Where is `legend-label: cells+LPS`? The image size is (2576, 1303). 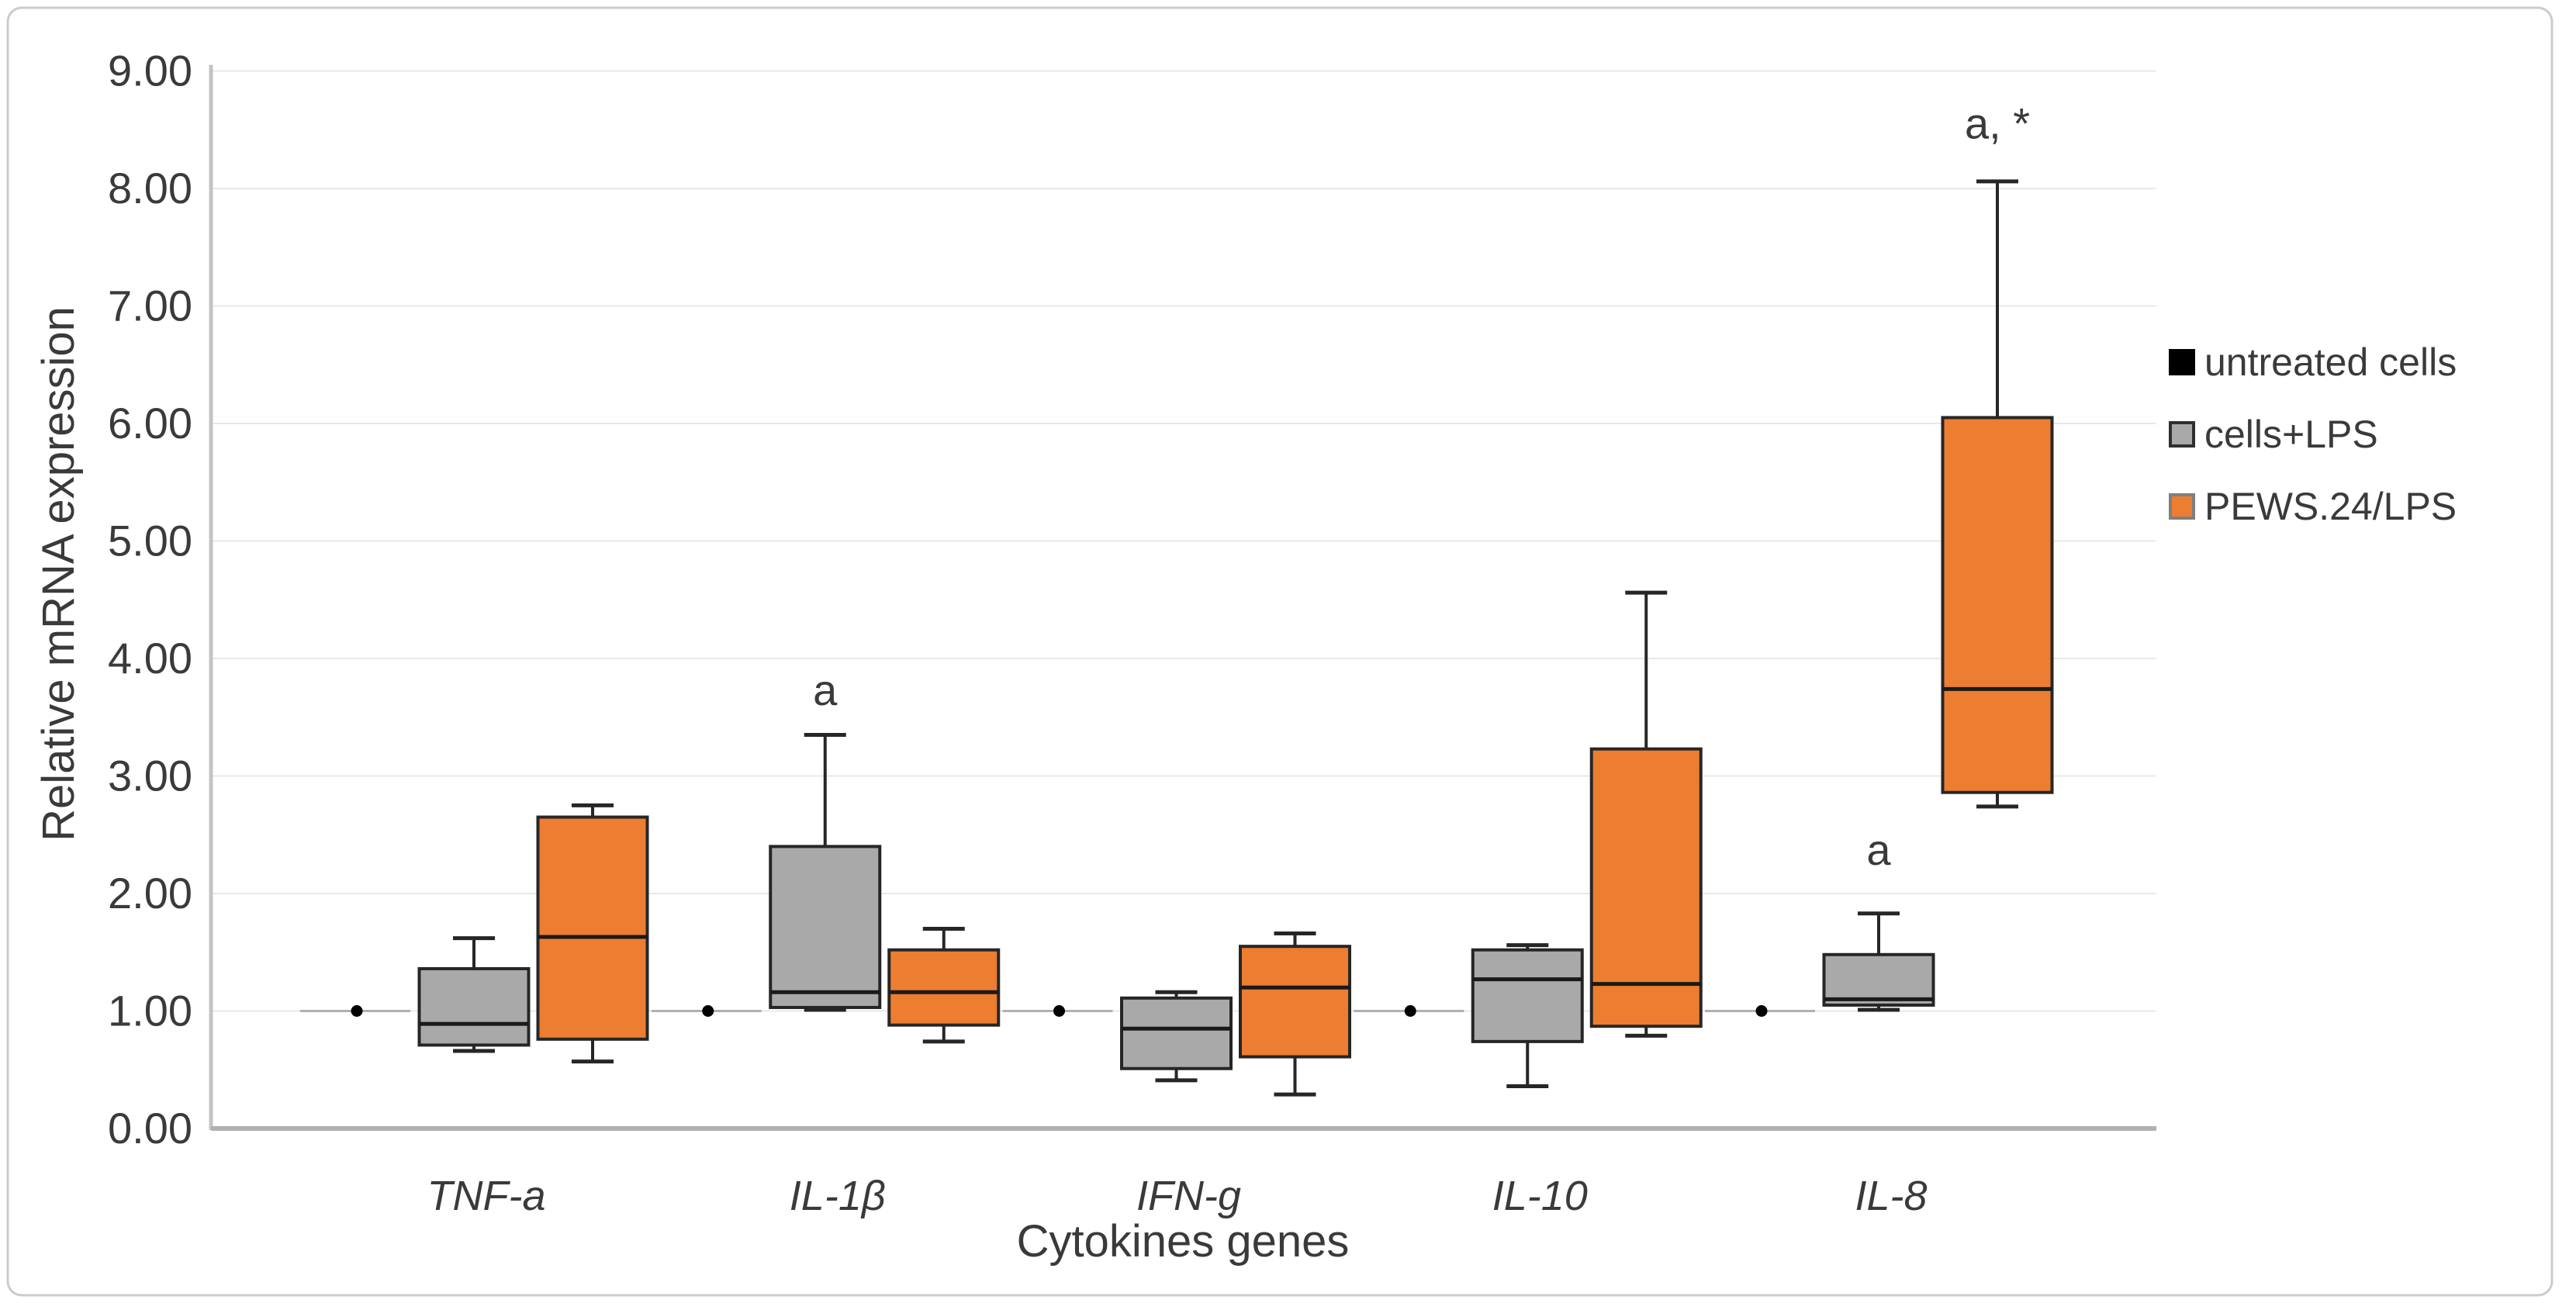
legend-label: cells+LPS is located at coordinates (2291, 434).